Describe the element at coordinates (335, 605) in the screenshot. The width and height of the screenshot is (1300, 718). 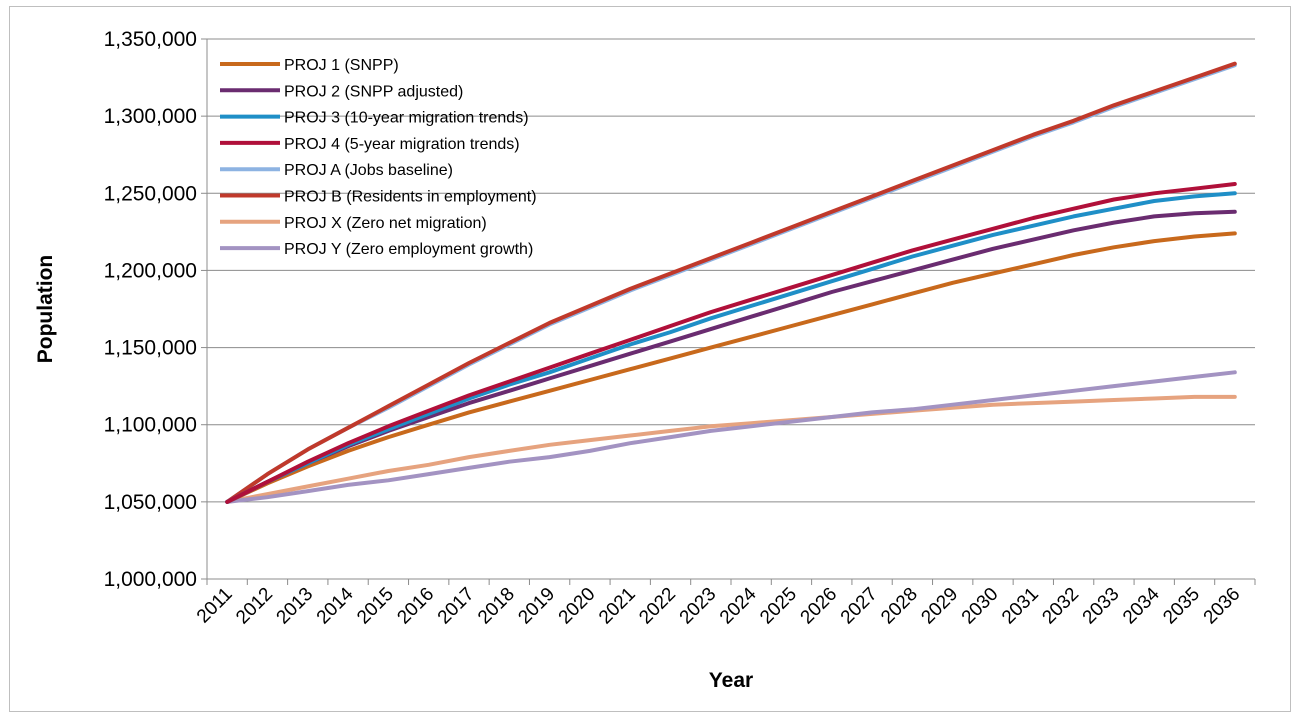
I see `x-tick-label: 2014` at that location.